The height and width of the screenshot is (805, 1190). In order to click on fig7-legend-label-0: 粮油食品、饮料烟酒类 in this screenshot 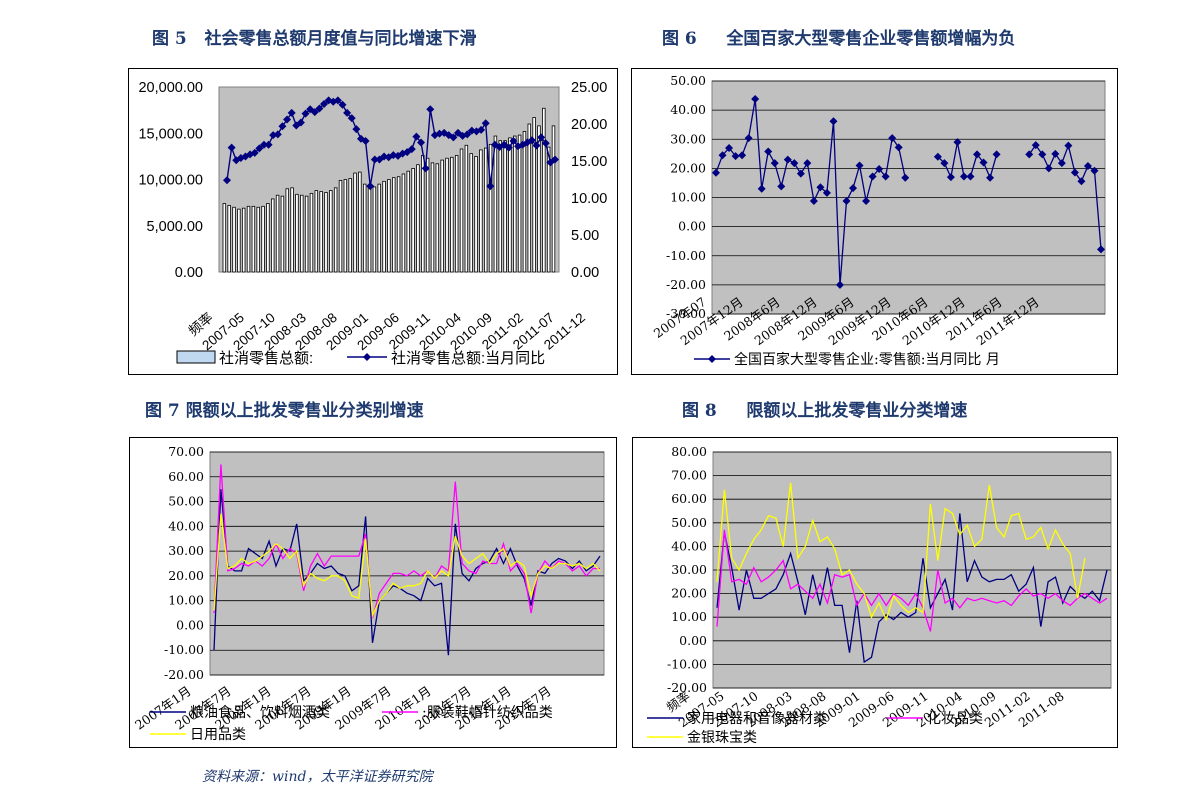, I will do `click(260, 712)`.